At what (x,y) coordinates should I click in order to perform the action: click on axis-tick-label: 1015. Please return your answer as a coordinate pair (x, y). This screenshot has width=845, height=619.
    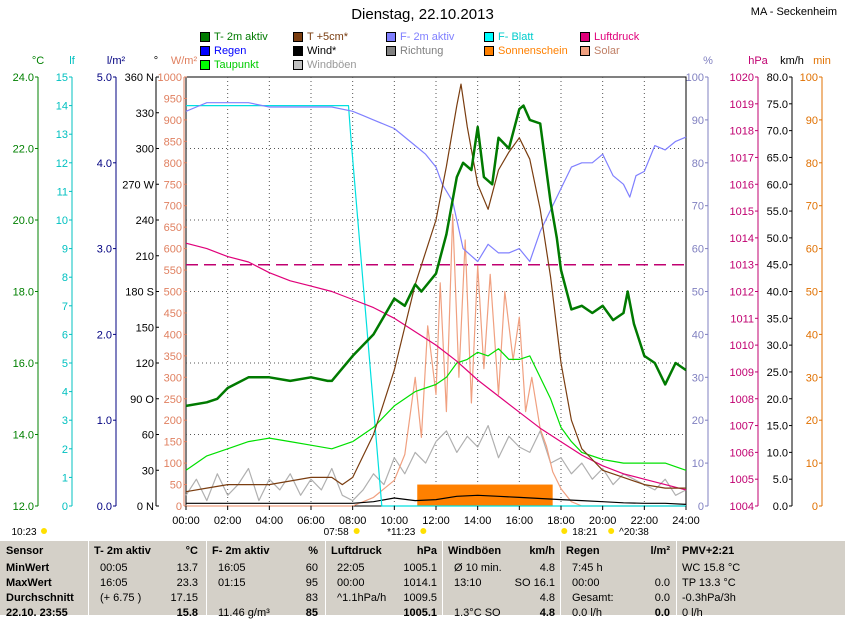
    Looking at the image, I should click on (742, 212).